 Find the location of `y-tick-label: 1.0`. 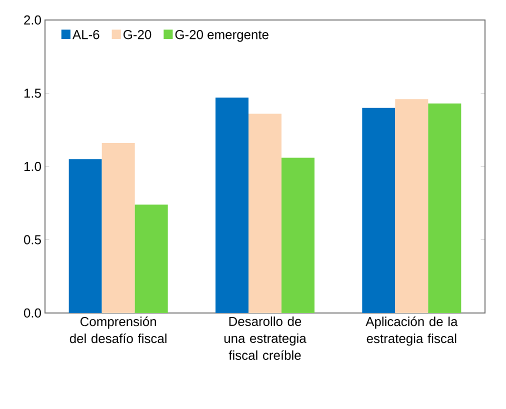

y-tick-label: 1.0 is located at coordinates (32, 167).